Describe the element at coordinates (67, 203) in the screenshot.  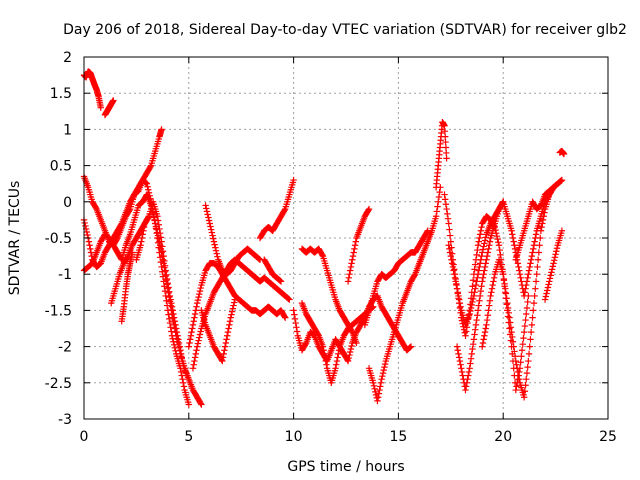
I see `y-tick-label: 0` at that location.